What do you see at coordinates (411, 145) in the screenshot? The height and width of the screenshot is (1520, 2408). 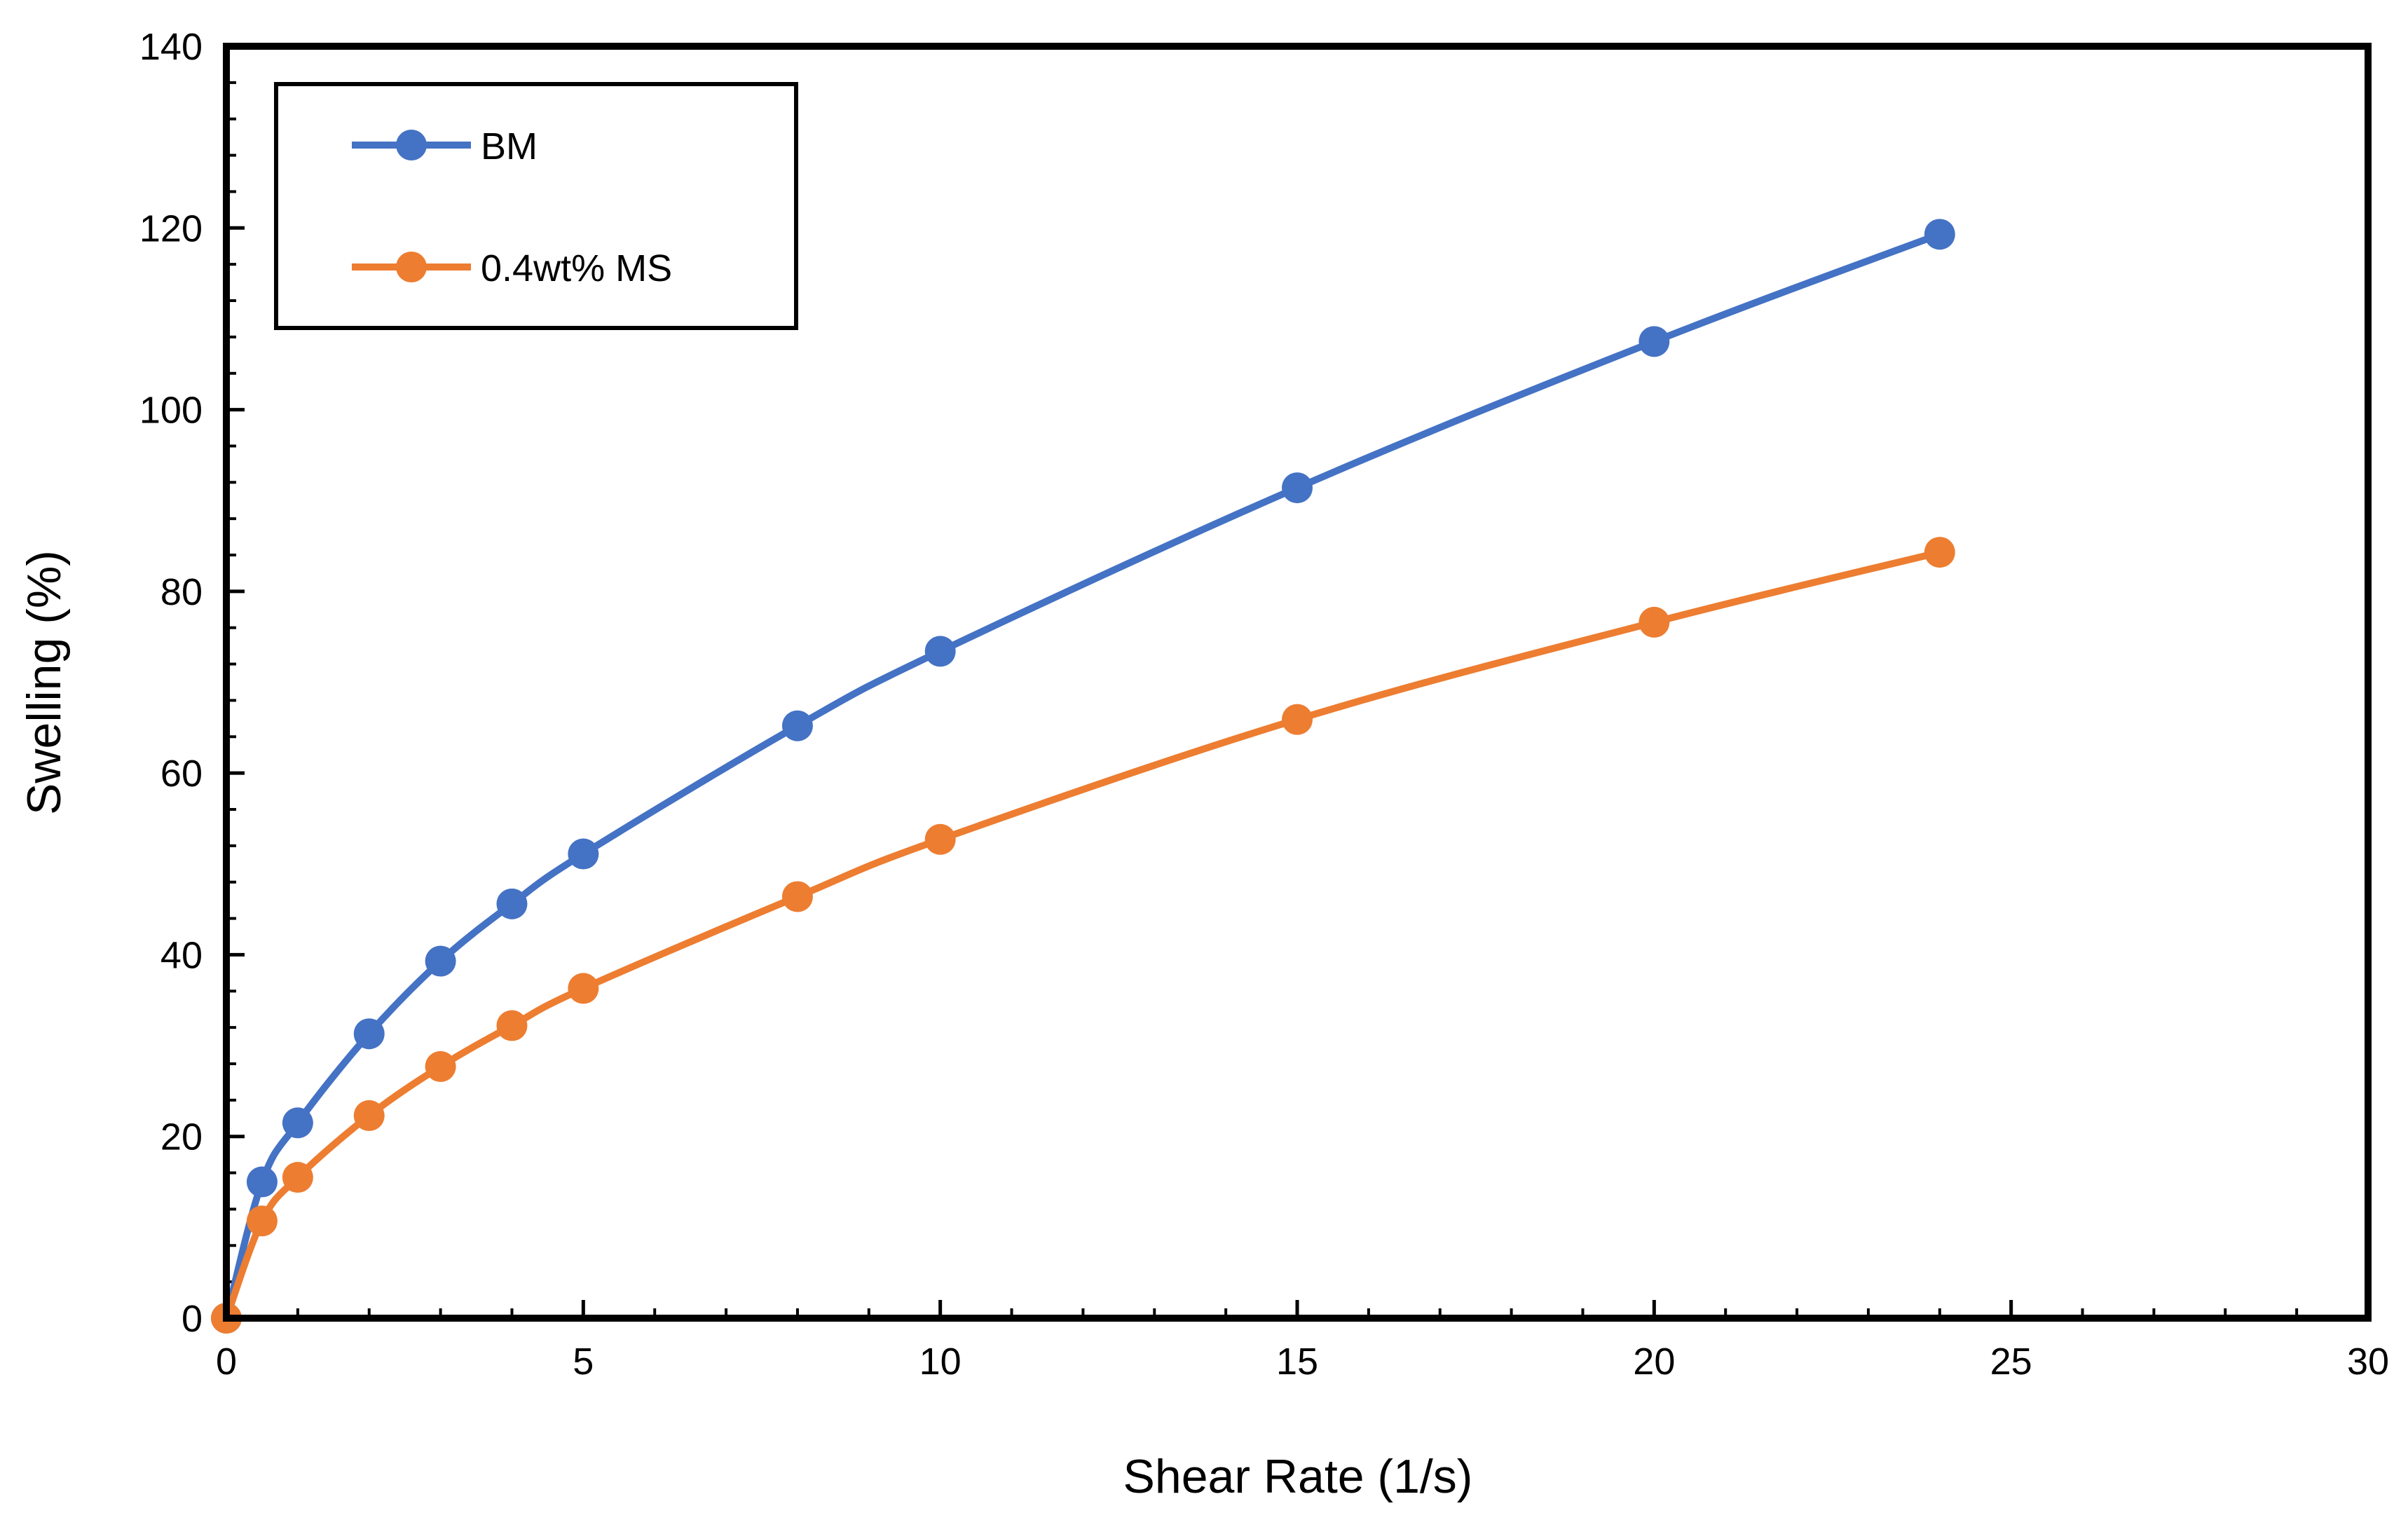 I see `legend-marker-bm` at bounding box center [411, 145].